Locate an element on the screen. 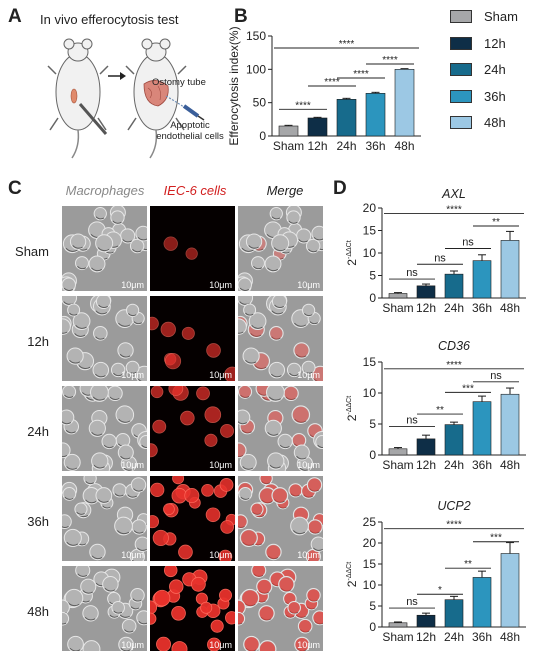 This screenshot has width=535, height=658. y-tick-label: 15 is located at coordinates (370, 564).